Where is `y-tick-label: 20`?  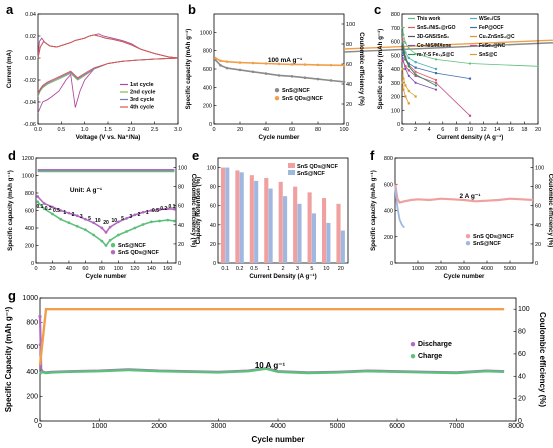
y-tick-label: 20 is located at coordinates (213, 245).